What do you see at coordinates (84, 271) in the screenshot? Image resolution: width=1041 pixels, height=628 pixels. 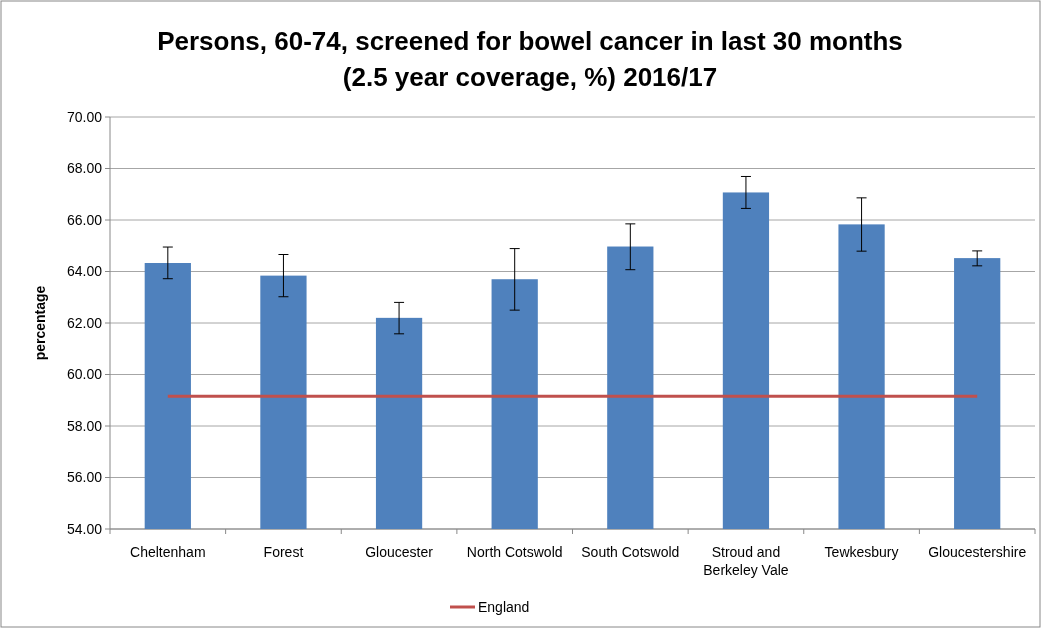 I see `y-tick-label: 64.00` at bounding box center [84, 271].